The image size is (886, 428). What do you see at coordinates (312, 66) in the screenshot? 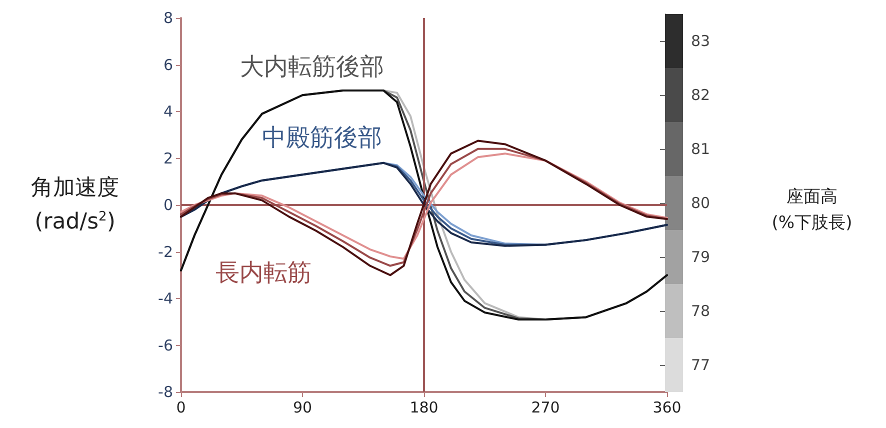
I see `annotation: 大内転筋後部` at bounding box center [312, 66].